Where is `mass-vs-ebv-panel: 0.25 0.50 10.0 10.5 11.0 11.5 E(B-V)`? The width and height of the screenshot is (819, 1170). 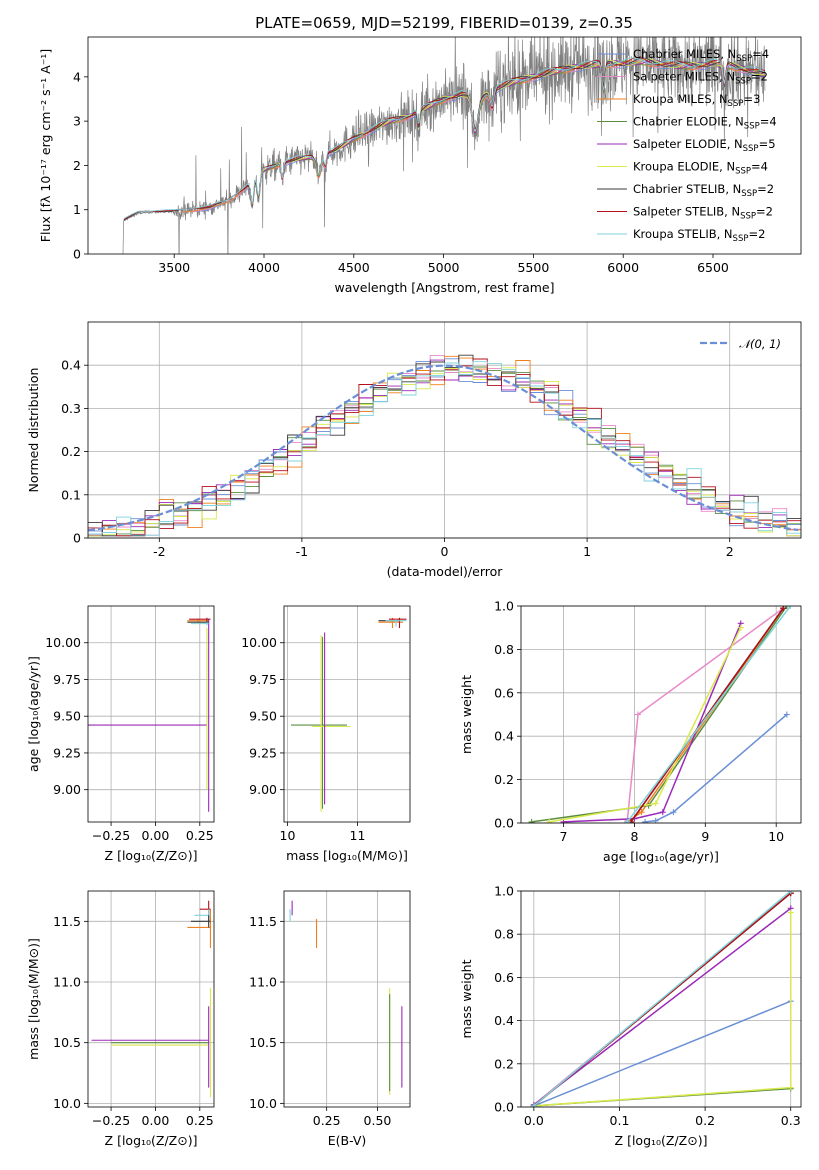
mass-vs-ebv-panel: 0.25 0.50 10.0 10.5 11.0 11.5 E(B-V) is located at coordinates (330, 1019).